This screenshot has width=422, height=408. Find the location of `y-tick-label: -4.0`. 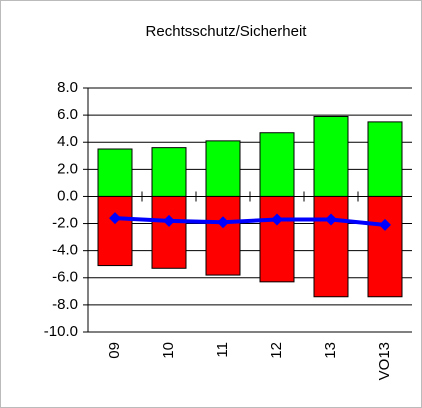

y-tick-label: -4.0 is located at coordinates (65, 250).